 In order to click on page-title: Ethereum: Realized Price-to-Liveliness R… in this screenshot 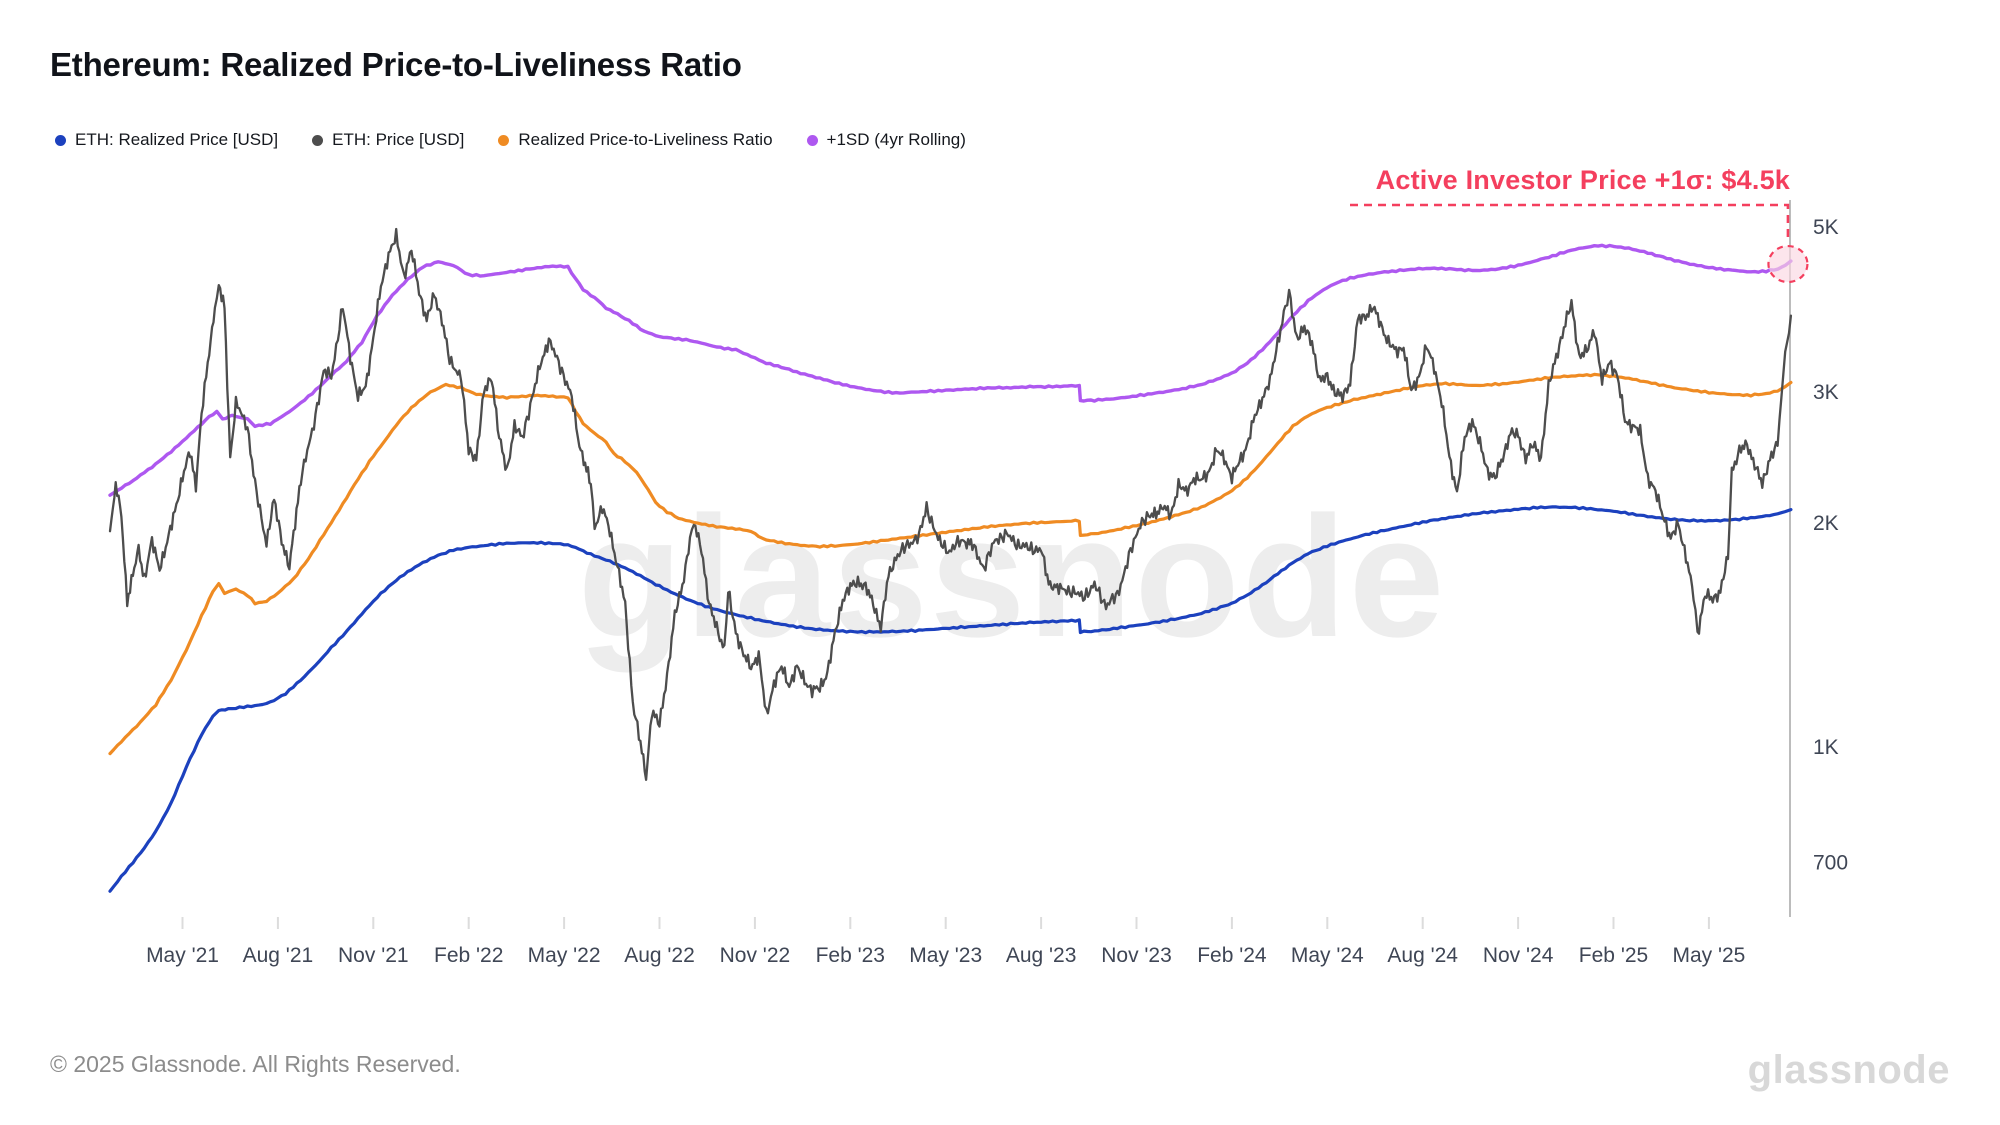, I will do `click(396, 64)`.